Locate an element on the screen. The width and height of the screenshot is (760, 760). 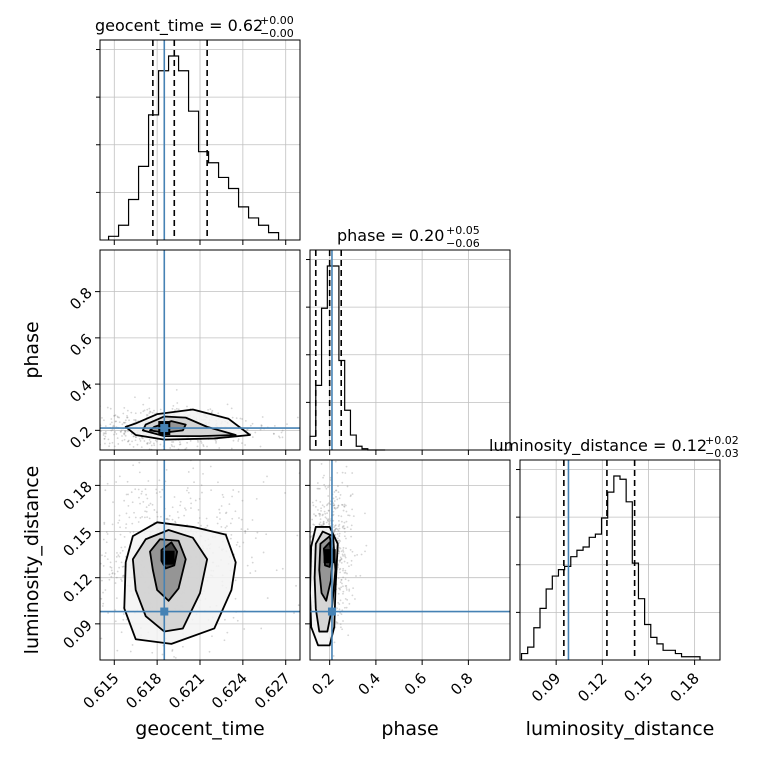
x-tick-label: 0.621 is located at coordinates (186, 690).